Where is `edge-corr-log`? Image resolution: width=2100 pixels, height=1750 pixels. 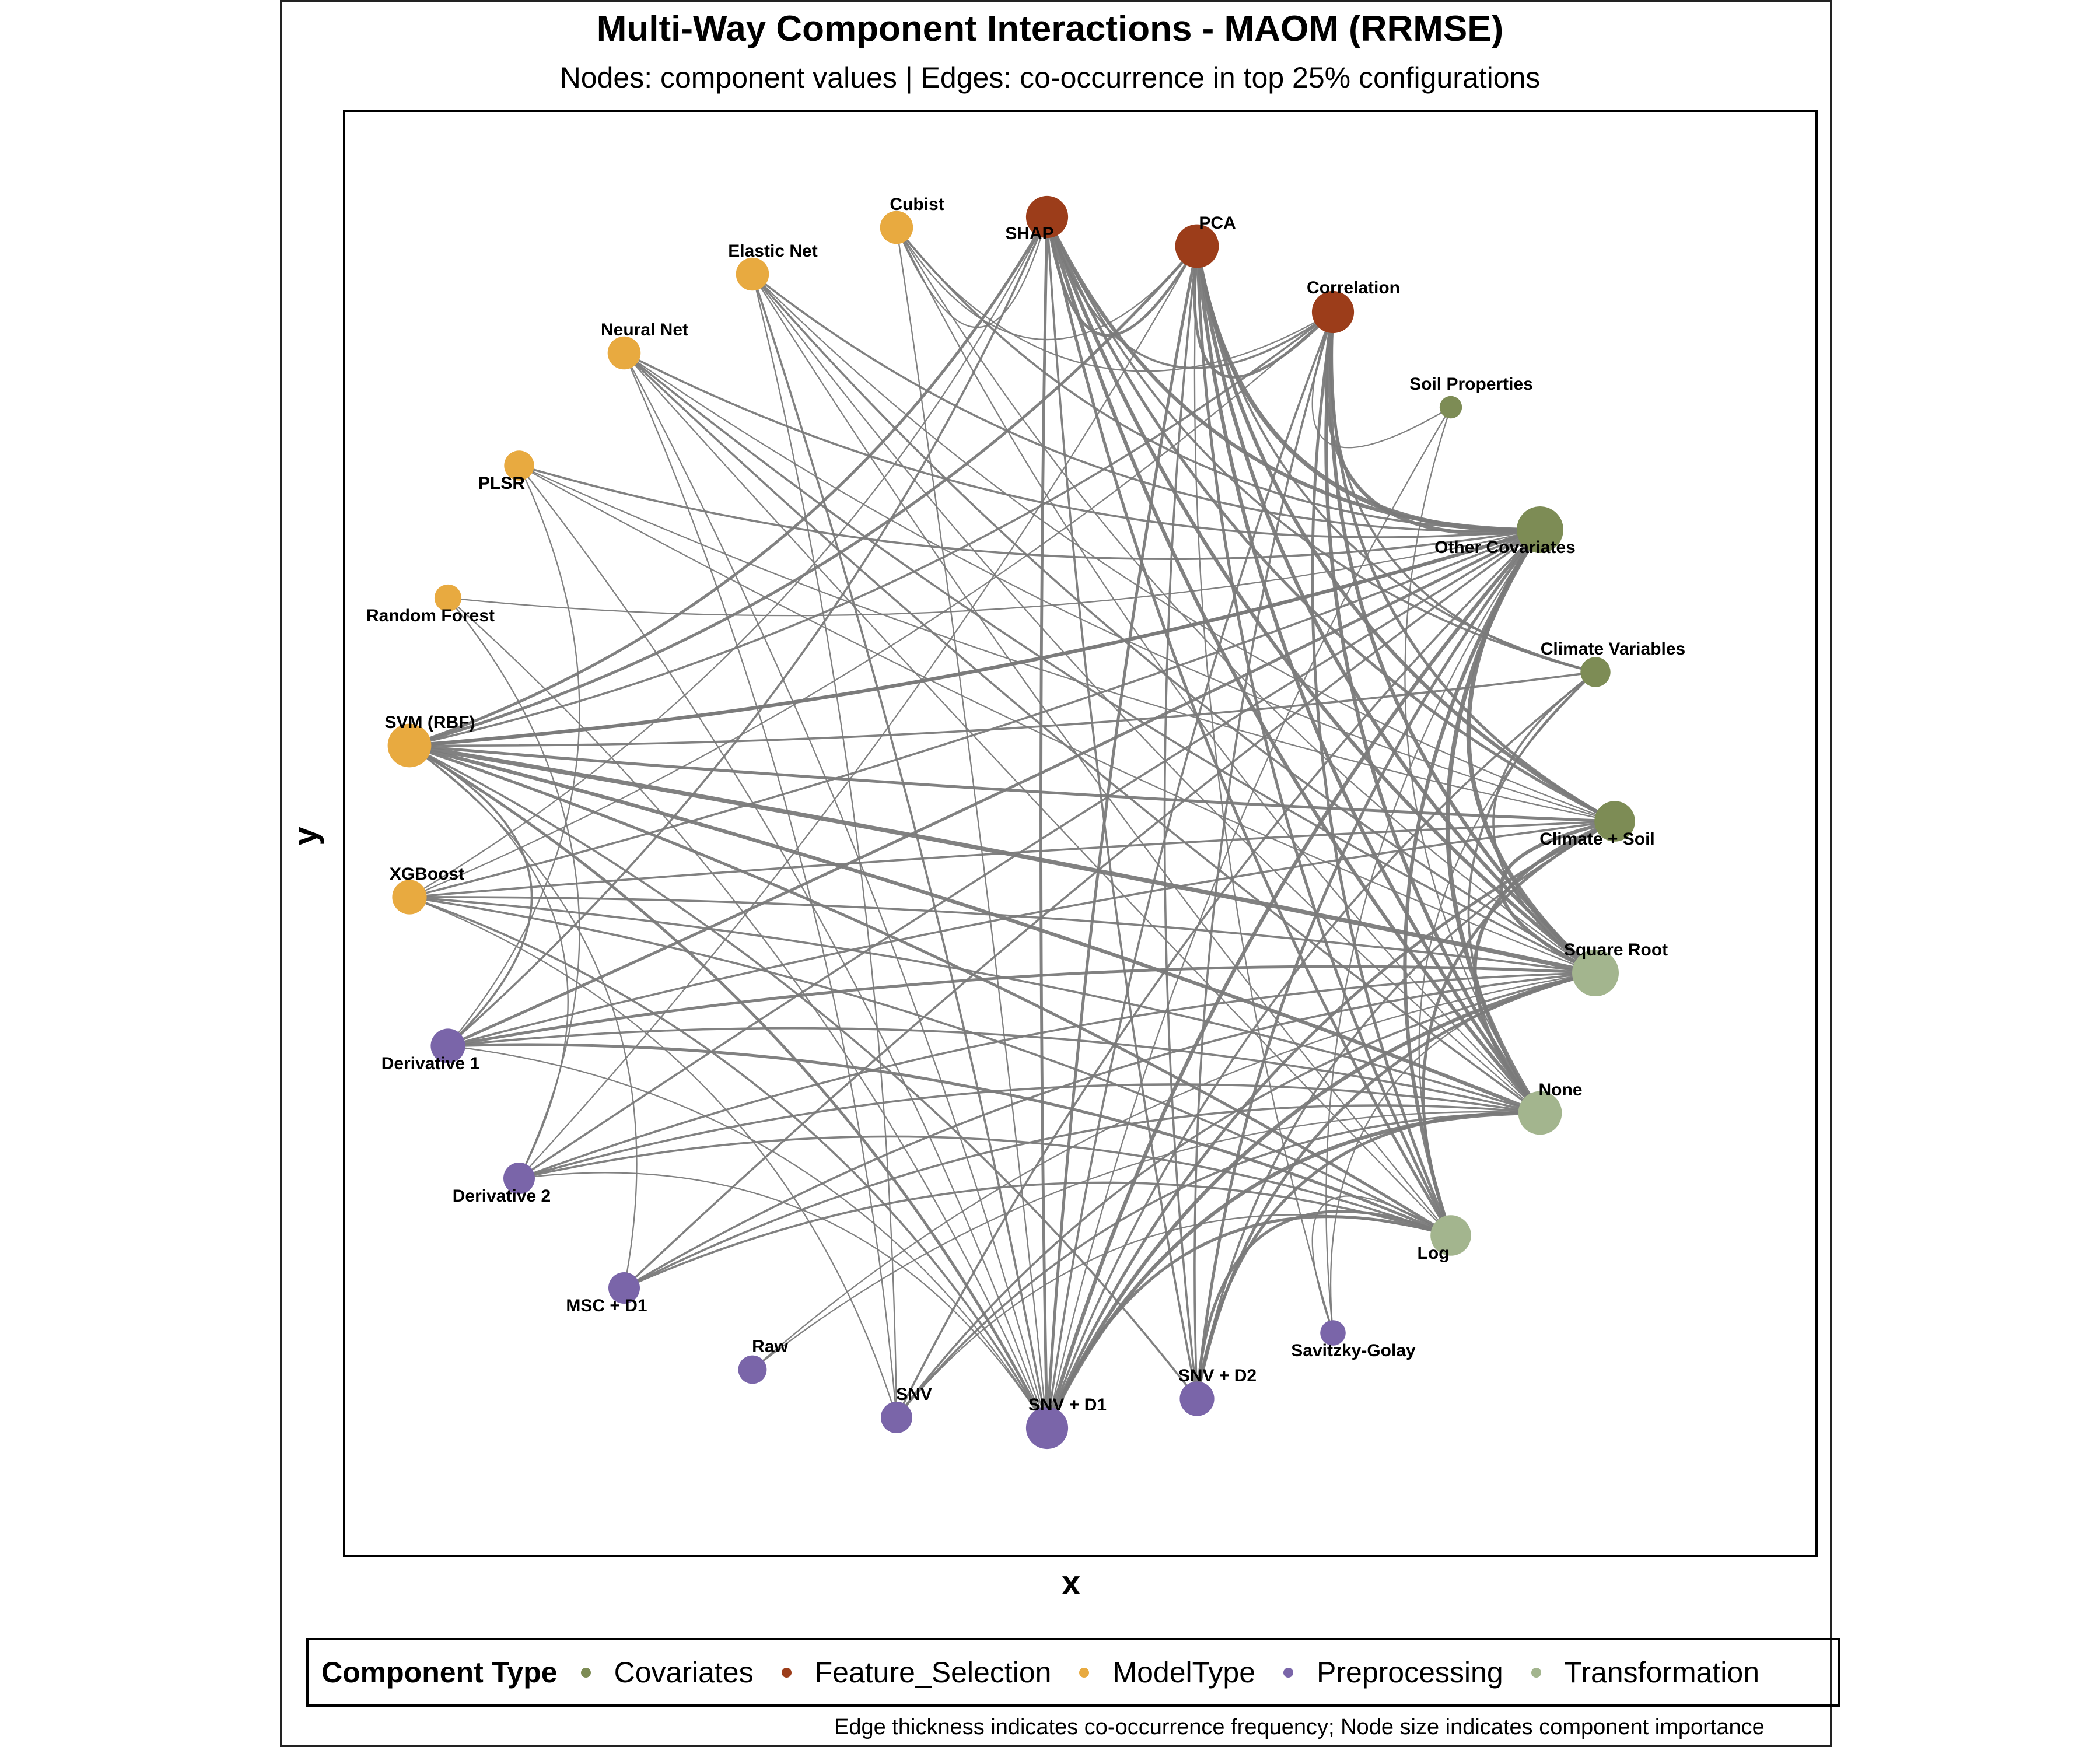
edge-corr-log is located at coordinates (1381, 774).